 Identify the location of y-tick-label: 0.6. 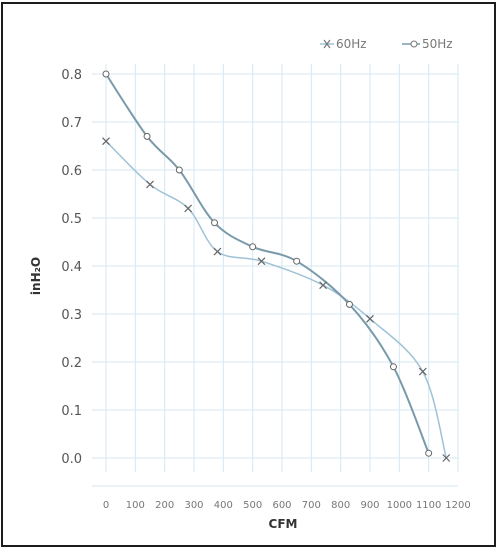
(71, 171).